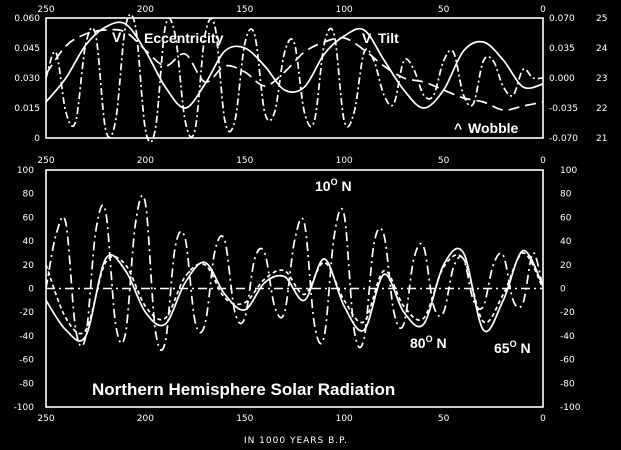 The height and width of the screenshot is (450, 621). I want to click on eccentricity-tick-label: 0.060, so click(27, 19).